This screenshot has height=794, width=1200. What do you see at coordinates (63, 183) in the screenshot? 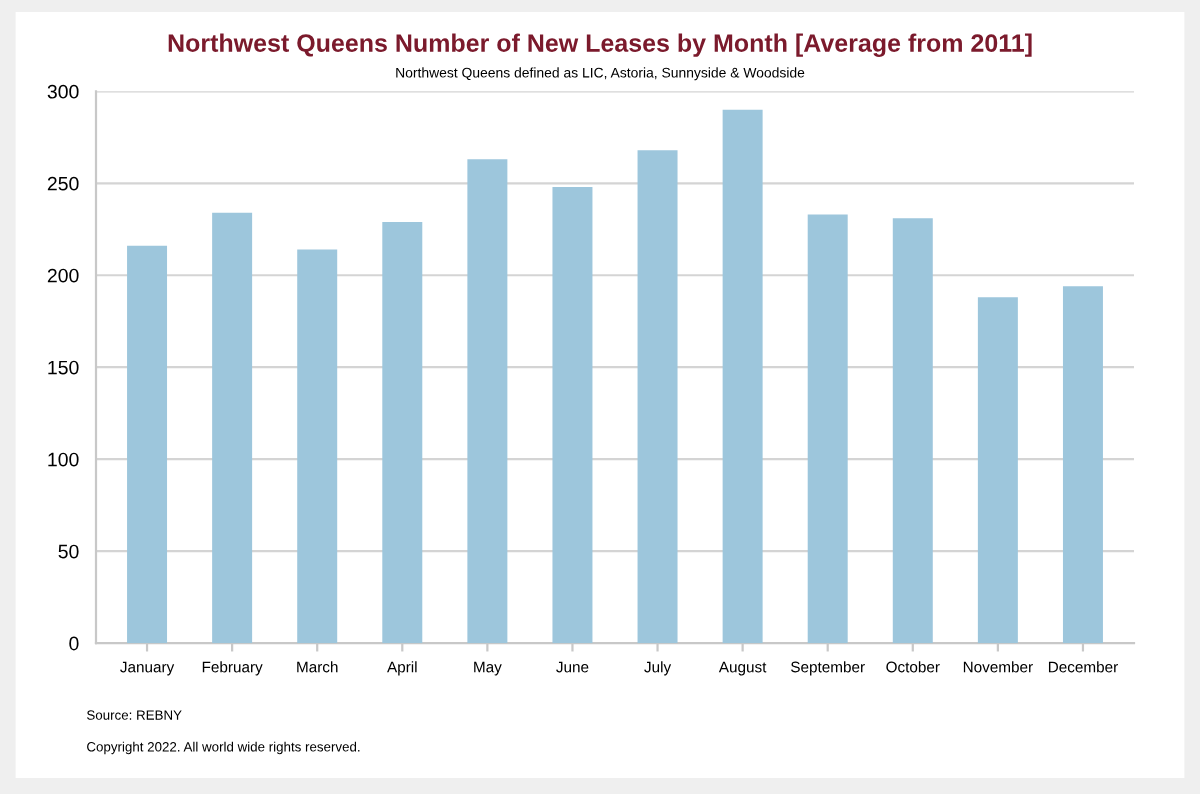
I see `y-tick-label: 250` at bounding box center [63, 183].